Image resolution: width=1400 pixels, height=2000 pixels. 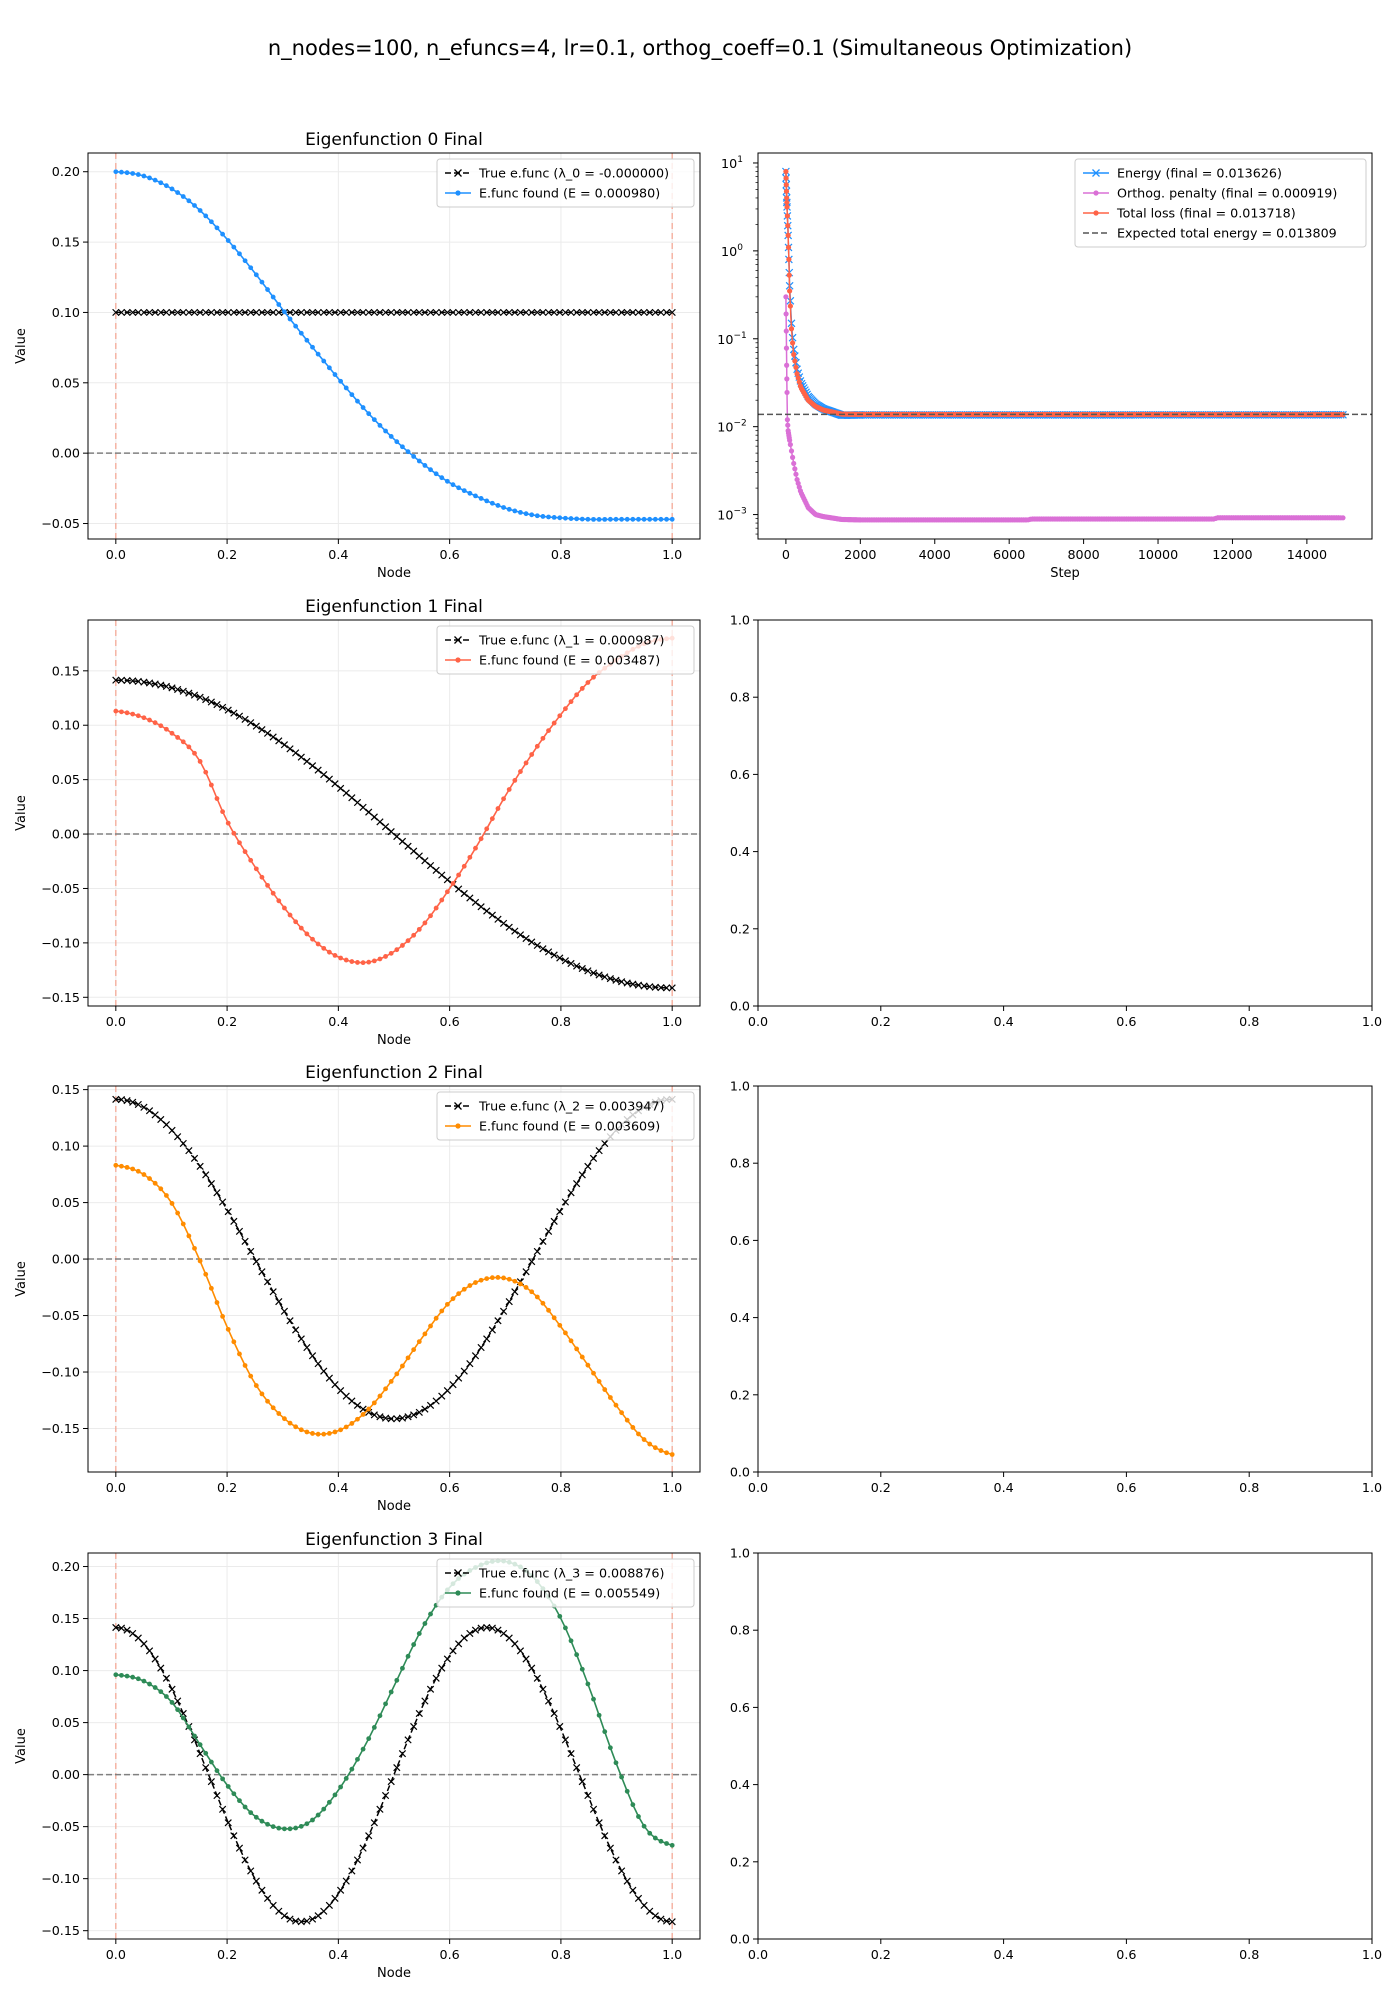 What do you see at coordinates (729, 163) in the screenshot?
I see `tick-base: 10` at bounding box center [729, 163].